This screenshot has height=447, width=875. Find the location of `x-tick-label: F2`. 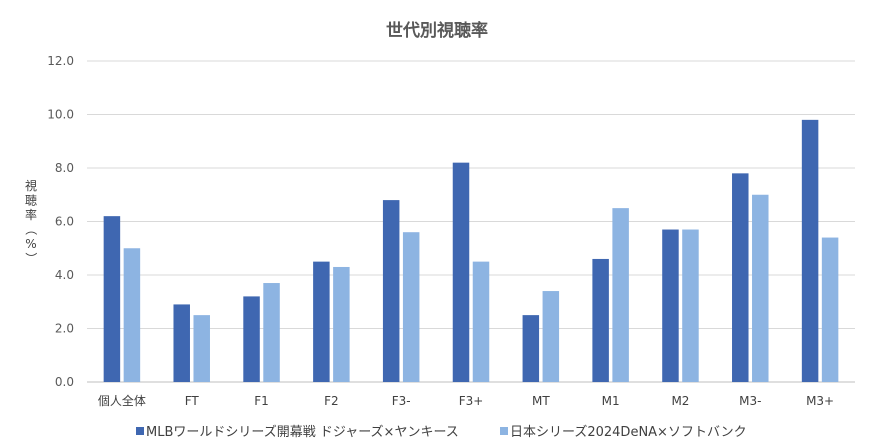

x-tick-label: F2 is located at coordinates (331, 401).